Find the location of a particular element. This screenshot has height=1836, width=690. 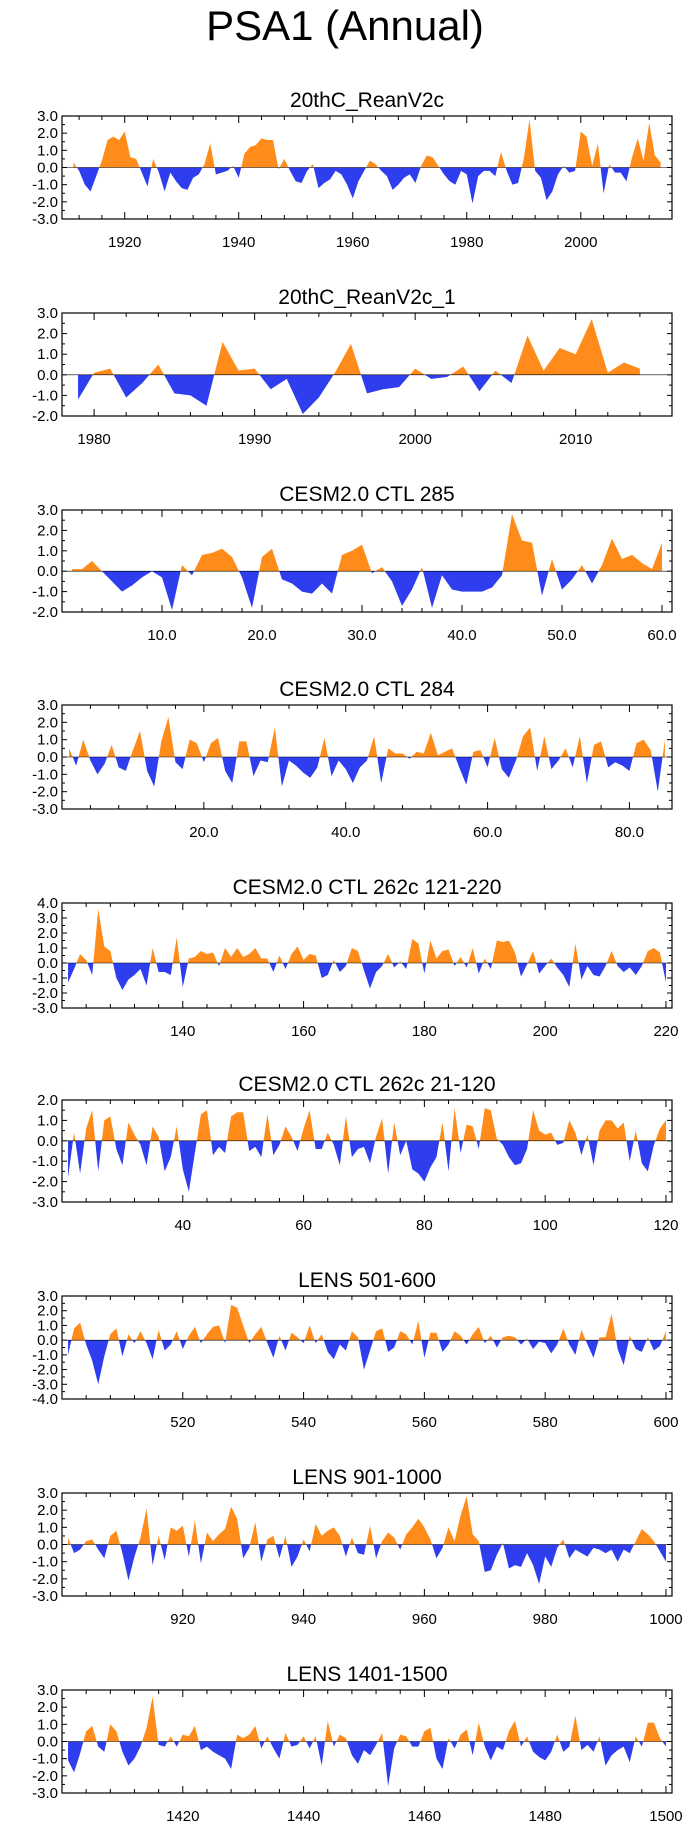

panel-1-xtick-label: 1920 is located at coordinates (124, 242).